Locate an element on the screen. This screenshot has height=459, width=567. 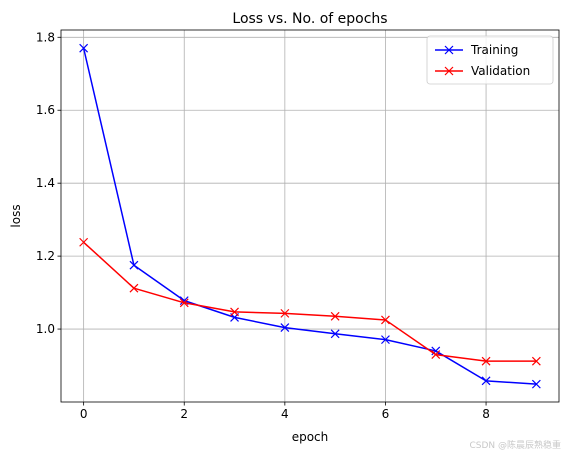
legend-item-training: Training is located at coordinates (476, 50).